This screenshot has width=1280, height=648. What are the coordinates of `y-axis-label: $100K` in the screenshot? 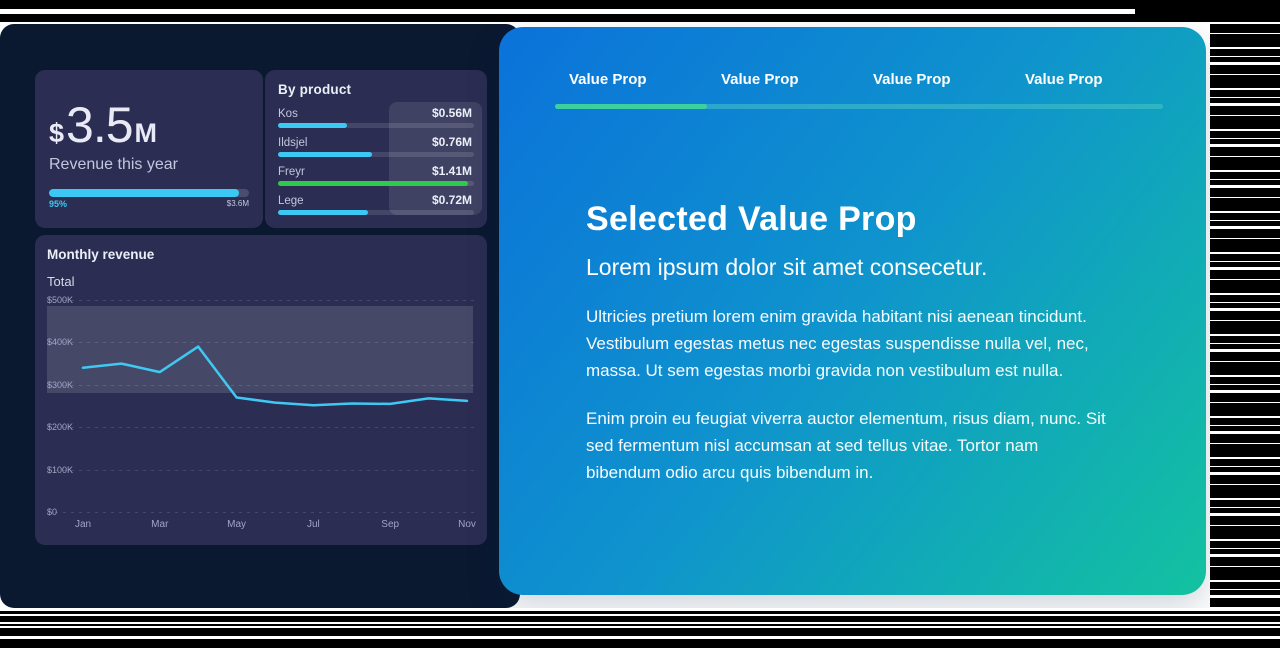 It's located at (60, 469).